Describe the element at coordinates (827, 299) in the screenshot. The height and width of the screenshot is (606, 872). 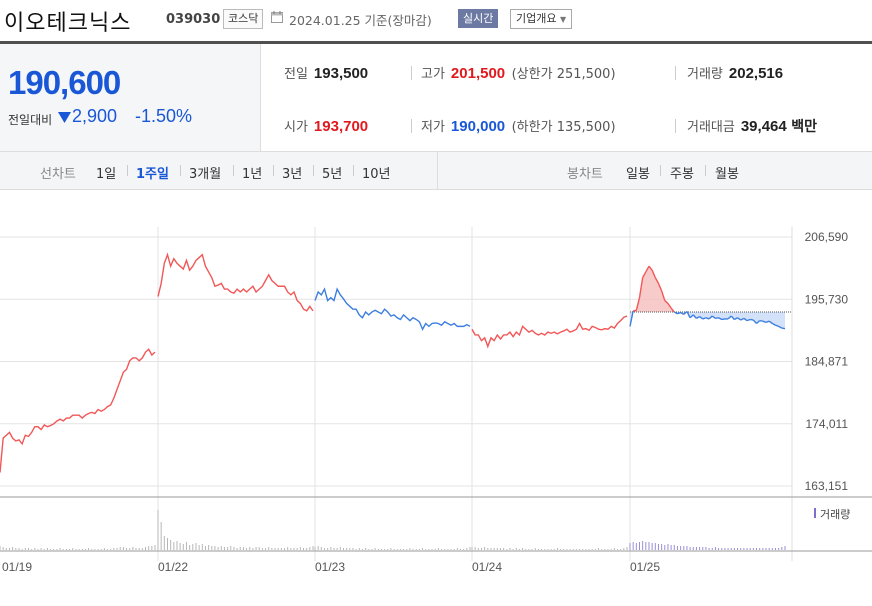
I see `y-tick-label: 195,730` at that location.